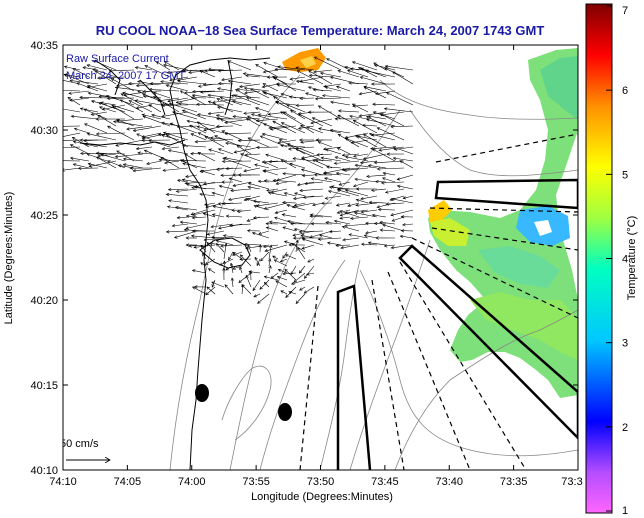  Describe the element at coordinates (625, 11) in the screenshot. I see `colorbar-tick-label: 7` at that location.